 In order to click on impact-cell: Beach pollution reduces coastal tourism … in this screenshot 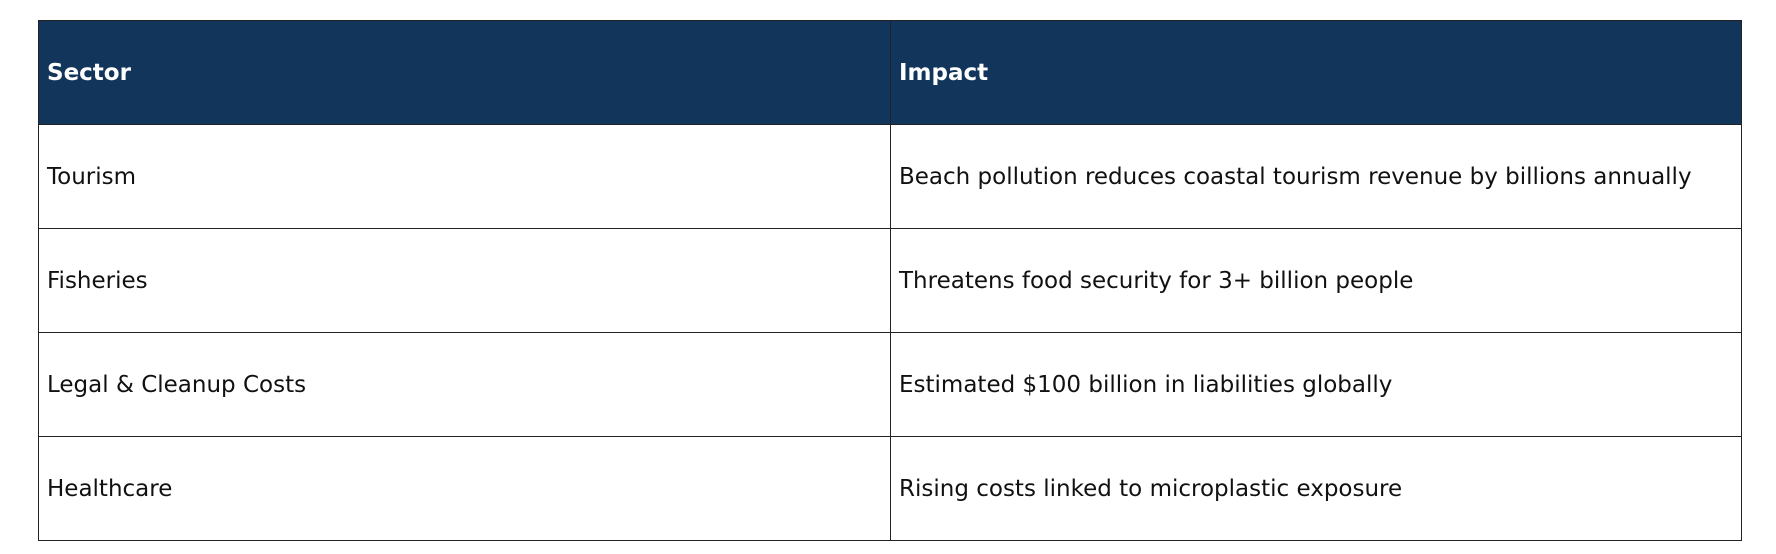, I will do `click(1316, 176)`.